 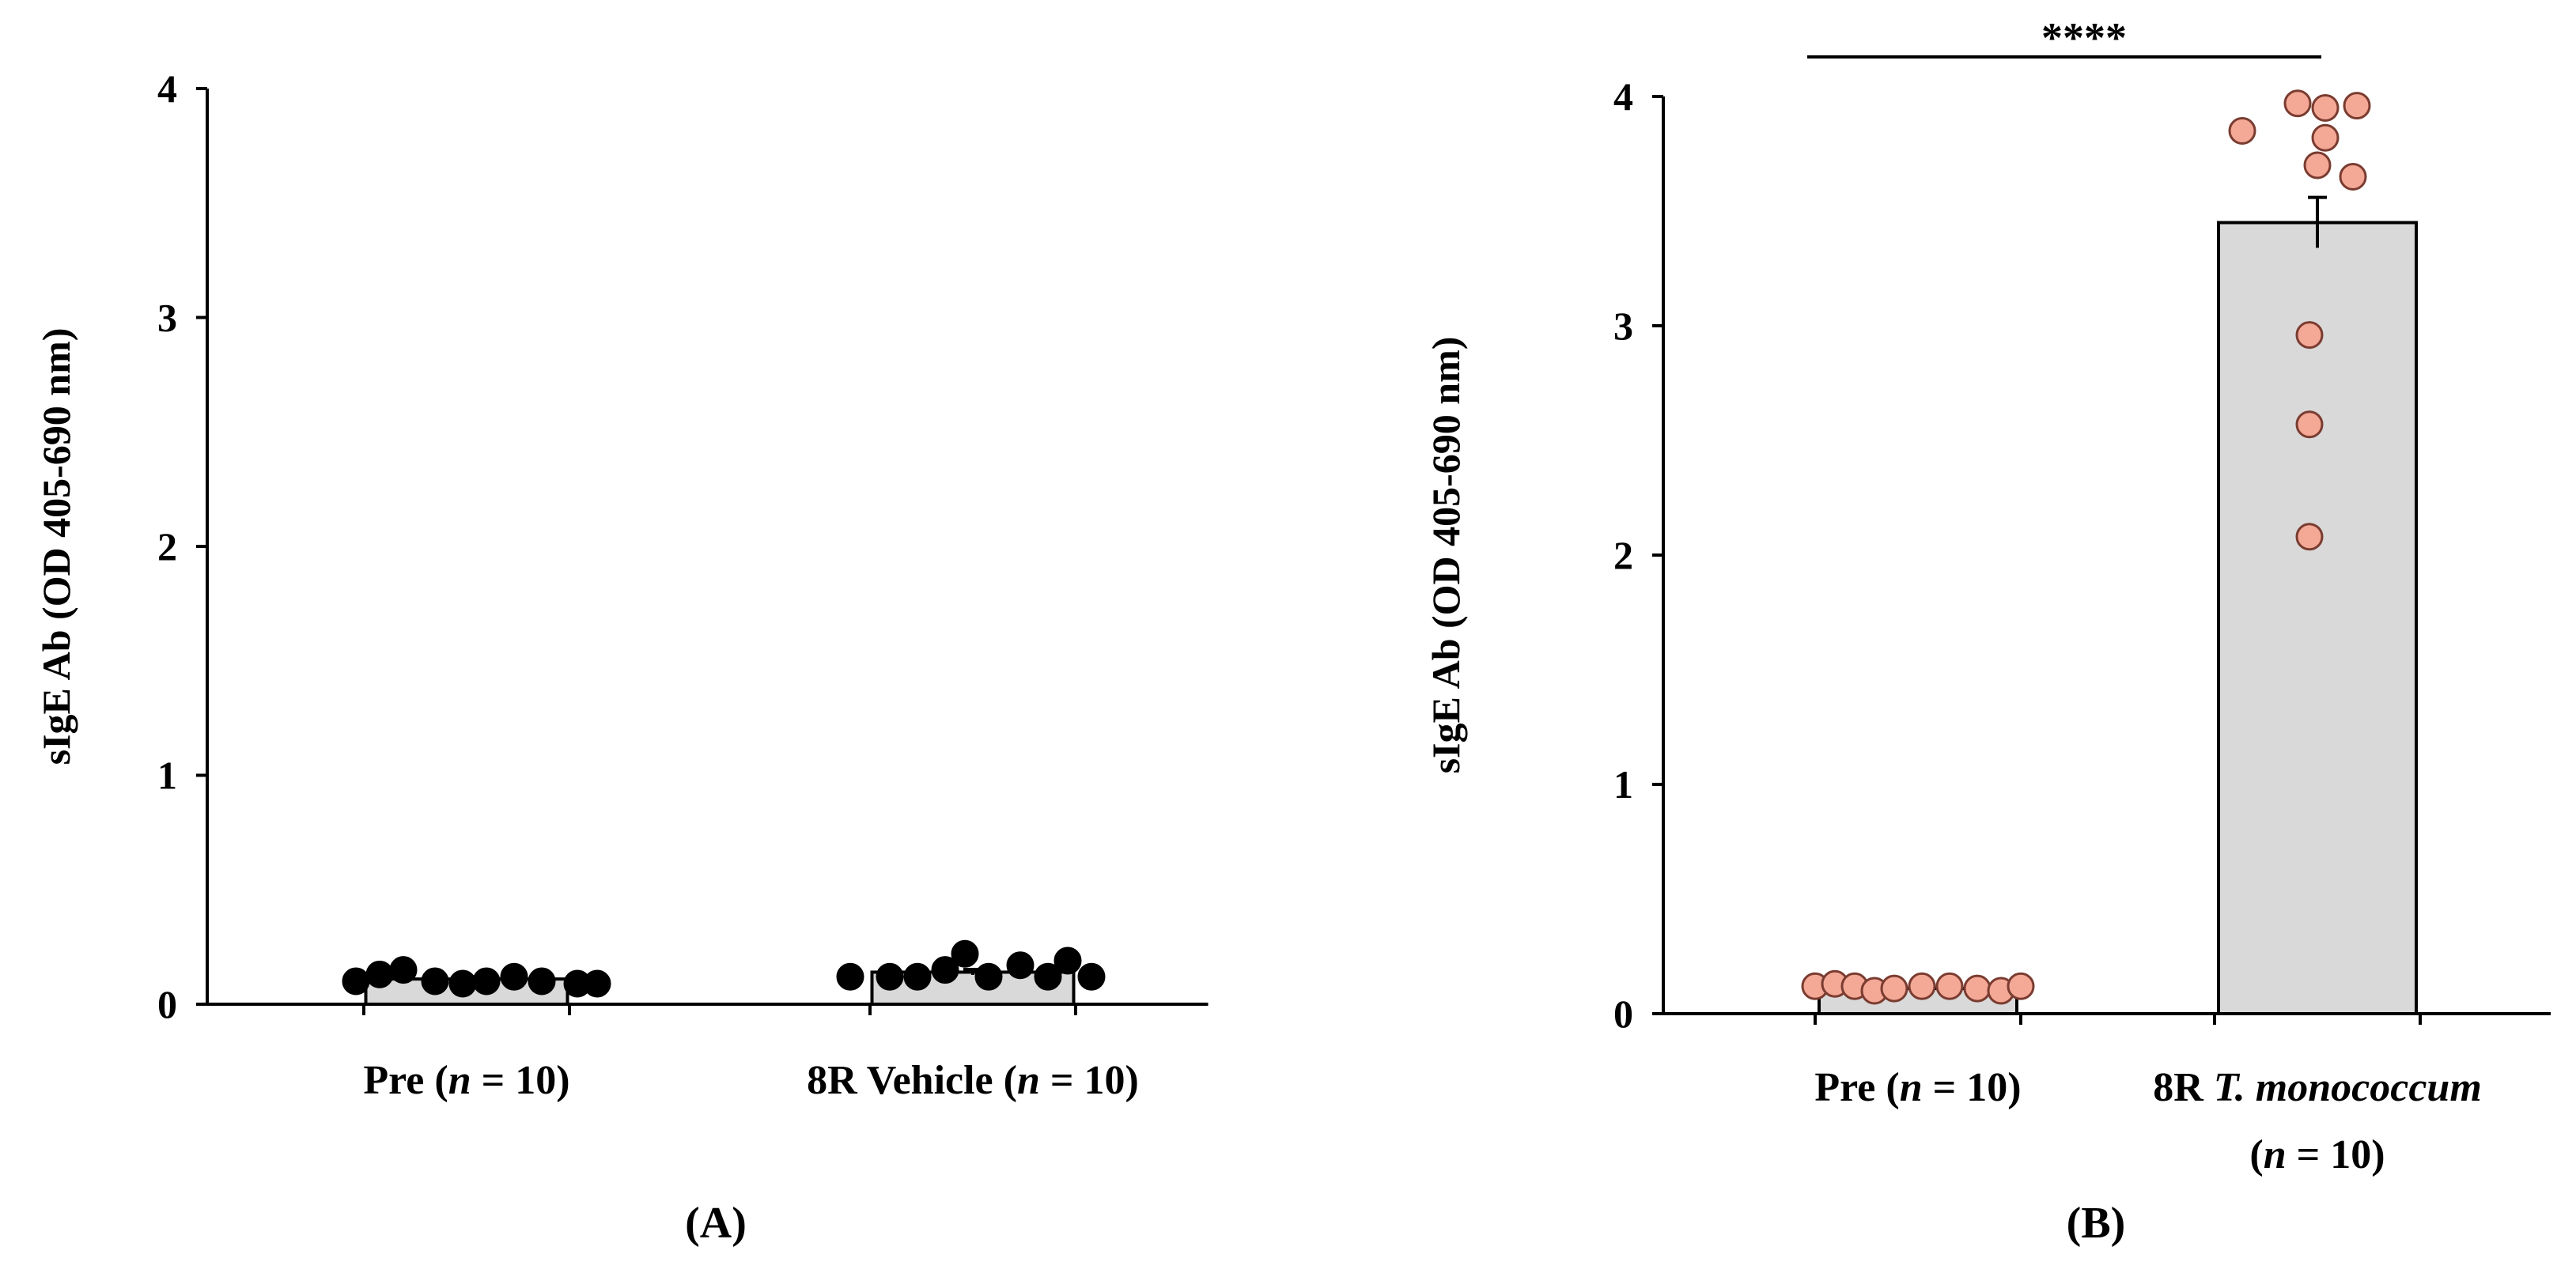 I want to click on label-part: T. monococcum, so click(x=2348, y=1087).